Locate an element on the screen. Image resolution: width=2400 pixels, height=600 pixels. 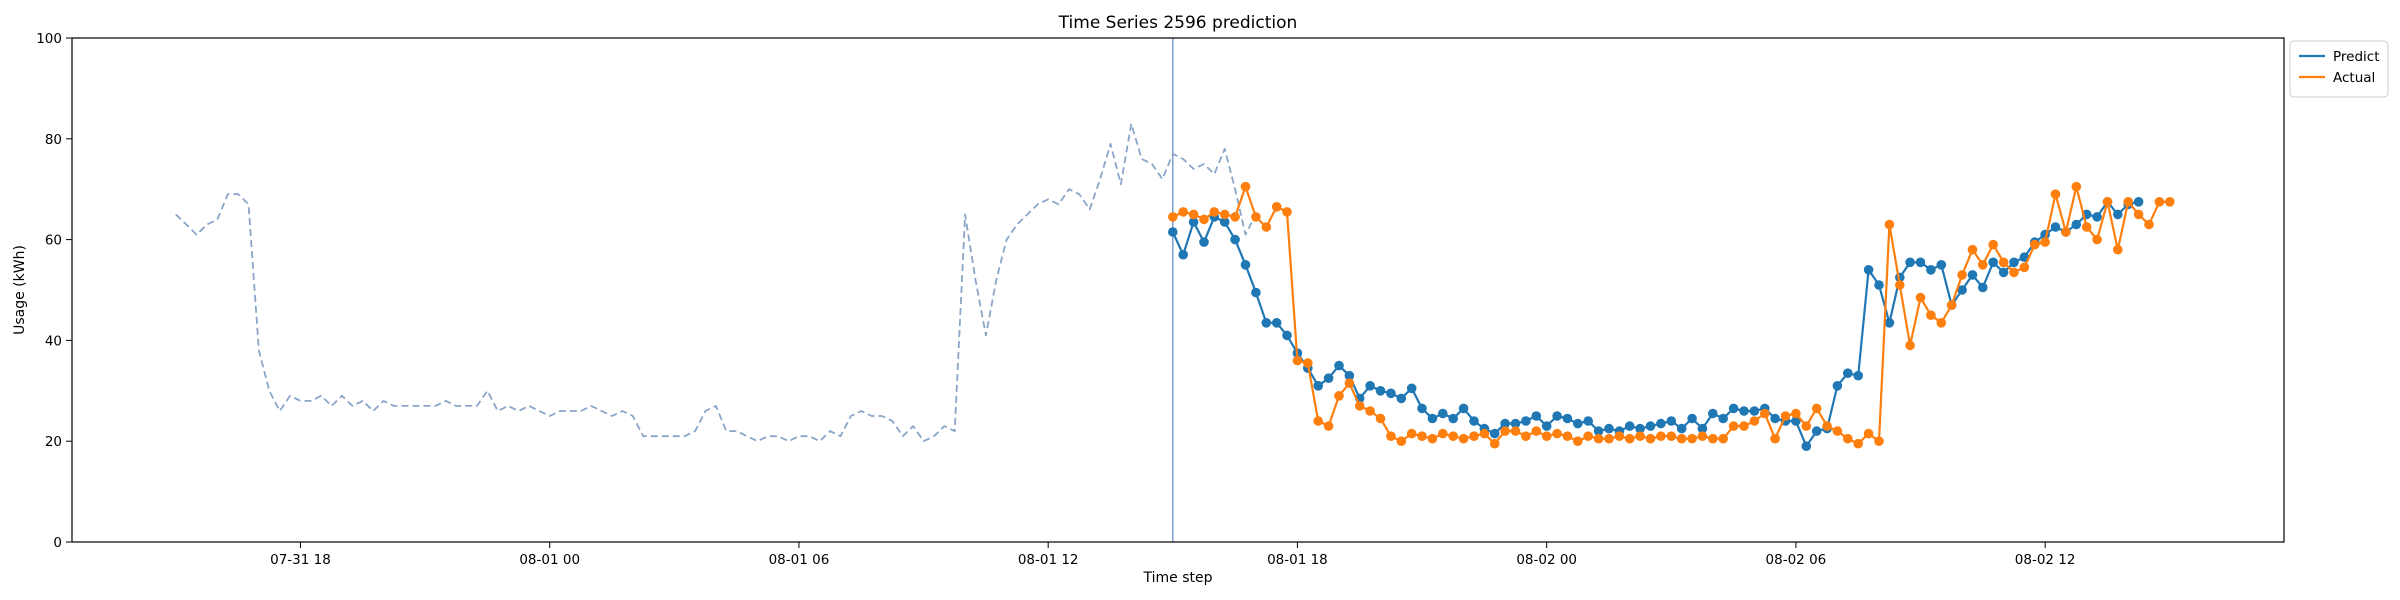
legend: Predict Actual is located at coordinates (2339, 69).